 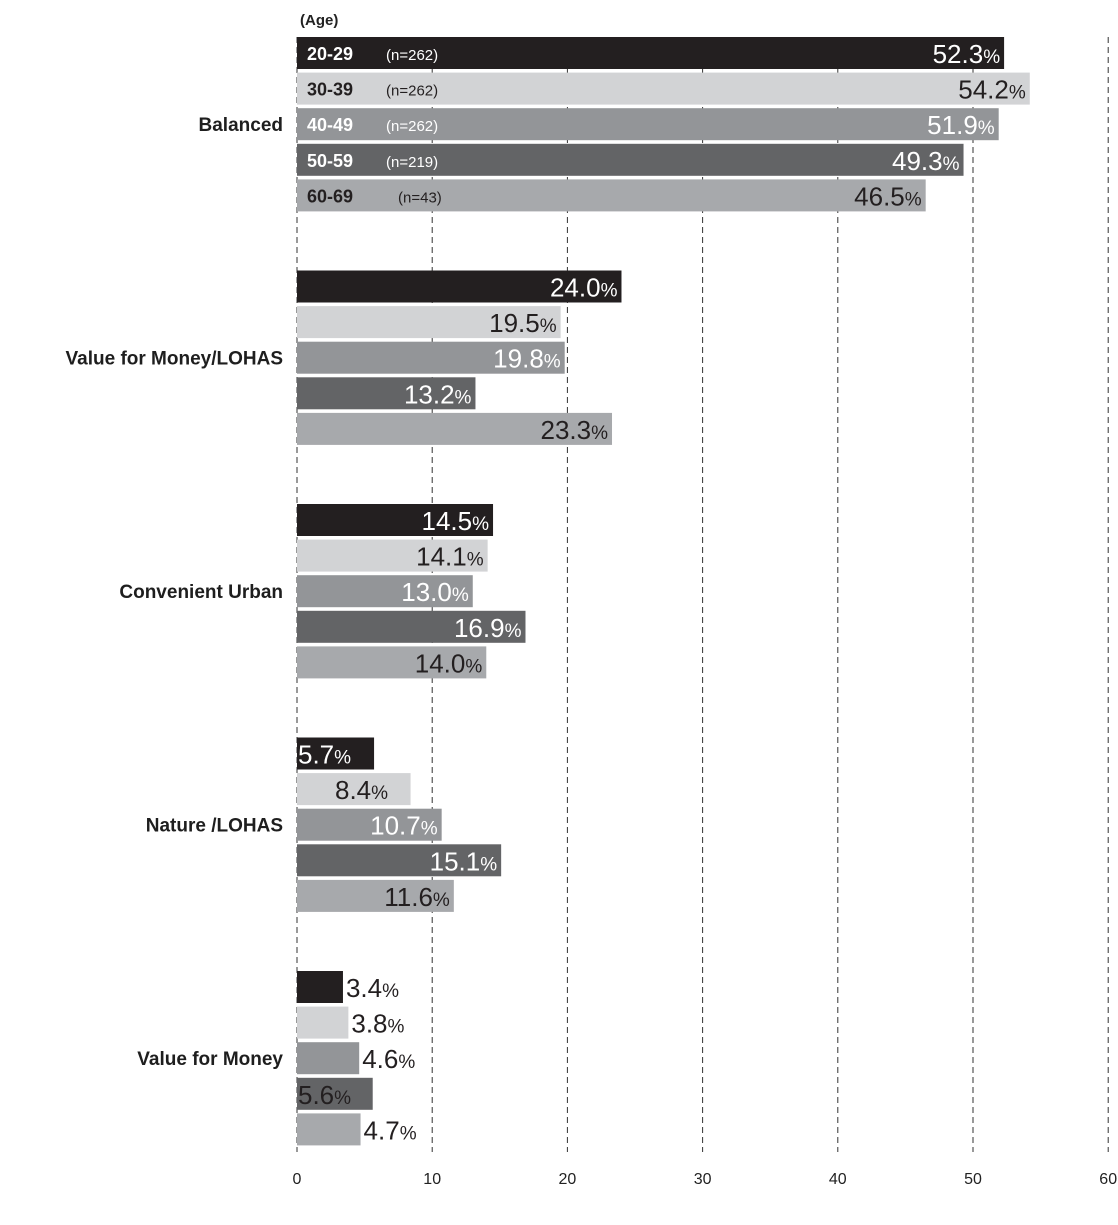 I want to click on value-label: 3.8%, so click(x=377, y=1024).